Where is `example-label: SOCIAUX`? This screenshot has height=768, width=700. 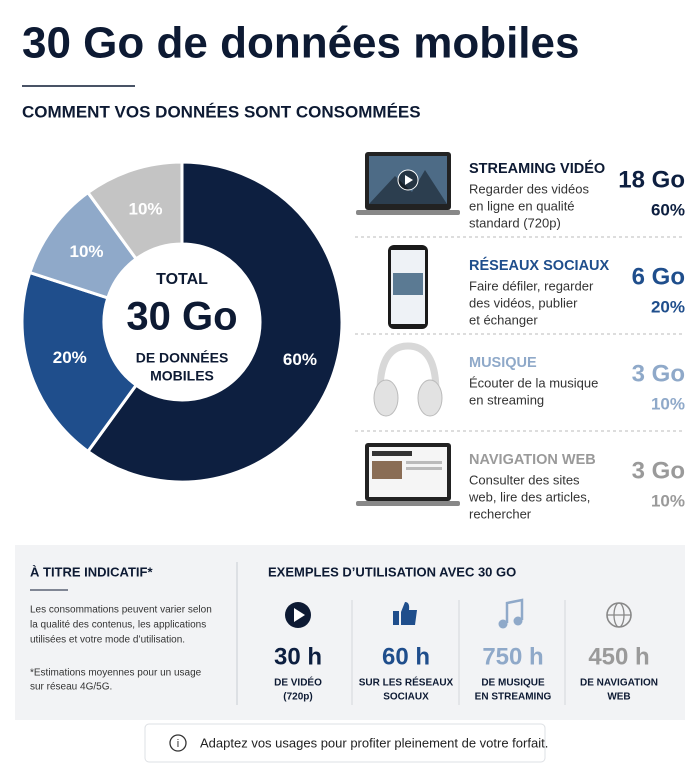
example-label: SOCIAUX is located at coordinates (406, 697).